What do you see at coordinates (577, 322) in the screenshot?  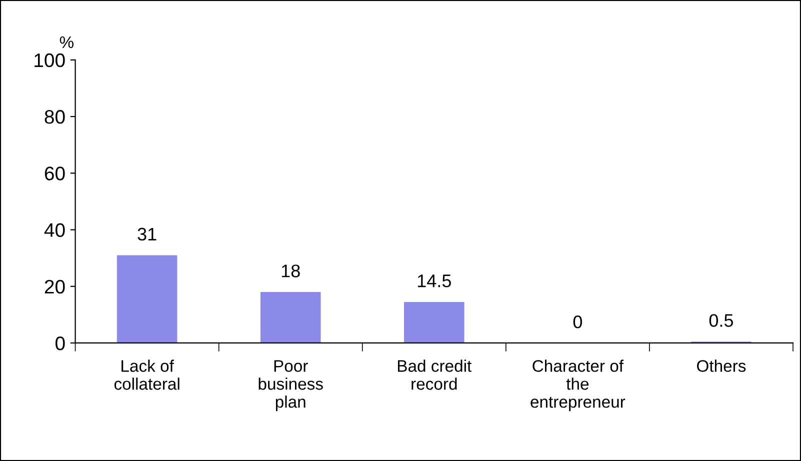 I see `data-label: 0` at bounding box center [577, 322].